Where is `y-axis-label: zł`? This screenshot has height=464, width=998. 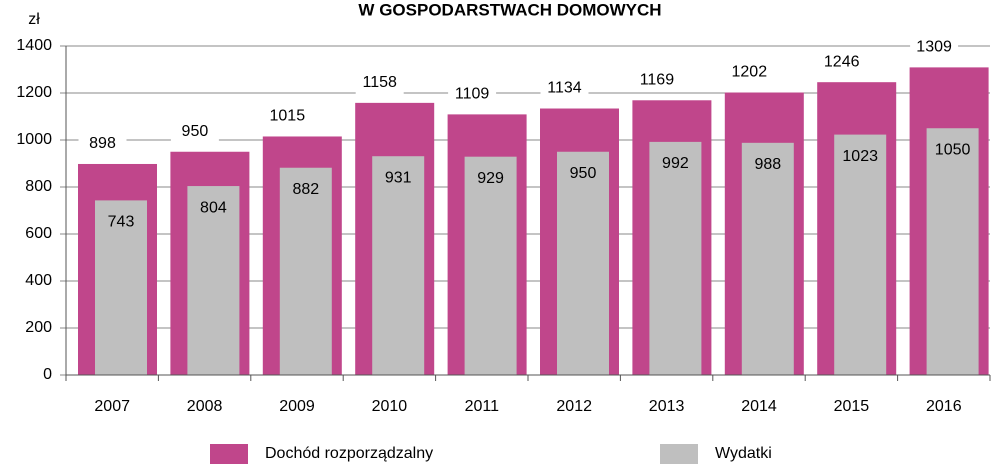 y-axis-label: zł is located at coordinates (34, 19).